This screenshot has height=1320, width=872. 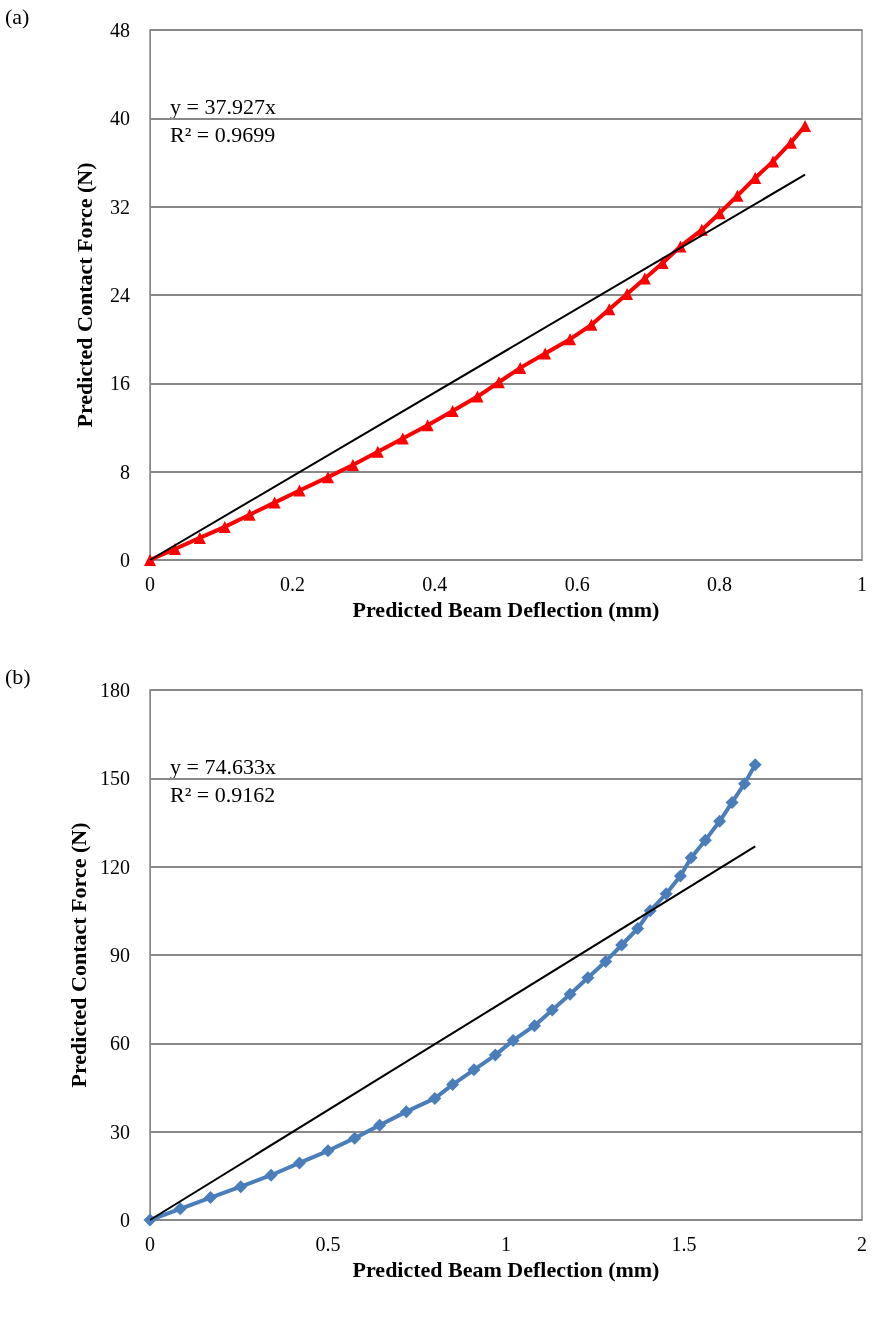 What do you see at coordinates (684, 1244) in the screenshot?
I see `x-tick-label: 1.5` at bounding box center [684, 1244].